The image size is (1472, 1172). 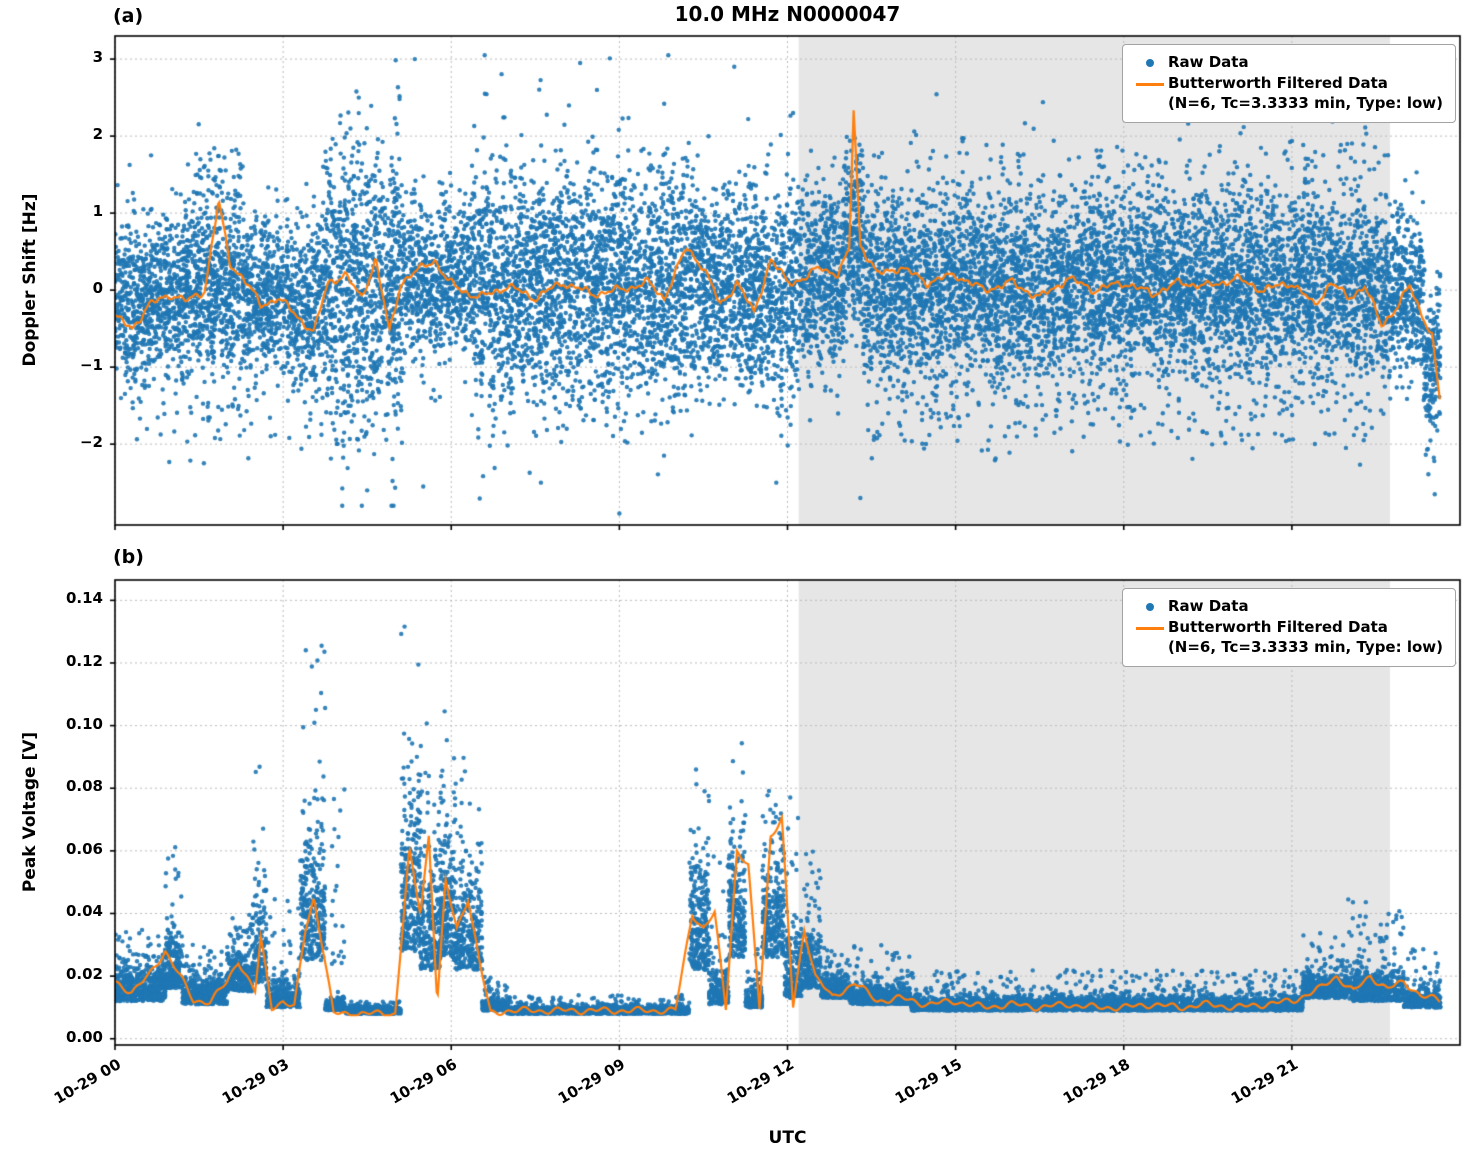 I want to click on panel-a-label: (a), so click(x=128, y=16).